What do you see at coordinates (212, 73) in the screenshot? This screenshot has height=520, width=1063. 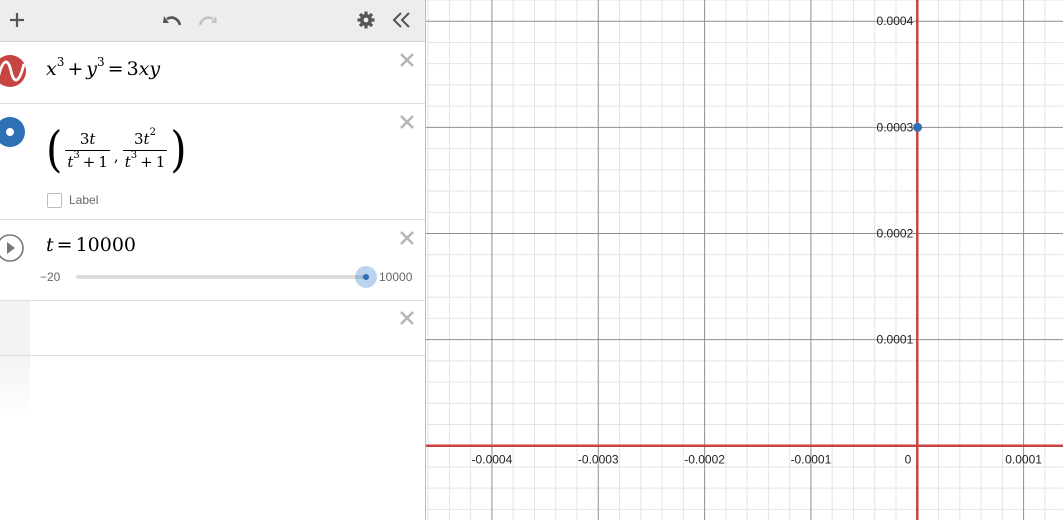 I see `expression-row-curve: x3 + y3 = 3xy` at bounding box center [212, 73].